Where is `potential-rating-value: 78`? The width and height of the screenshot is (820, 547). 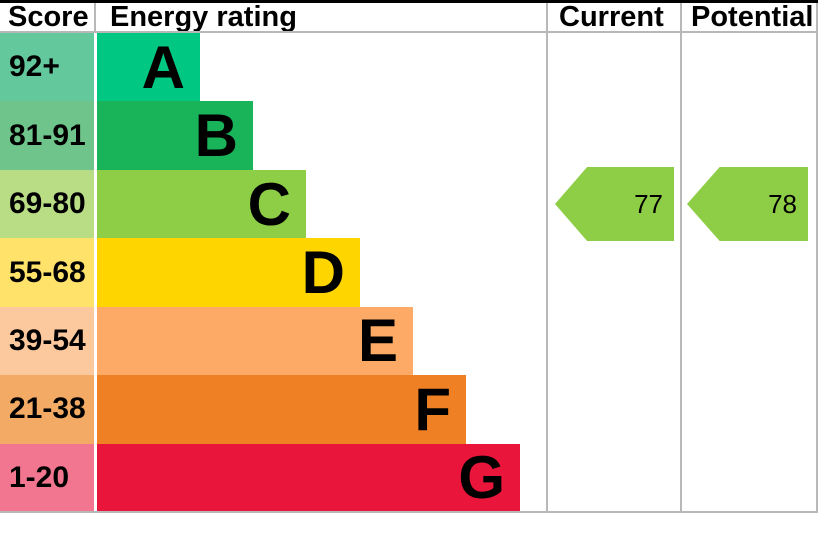
potential-rating-value: 78 is located at coordinates (782, 203).